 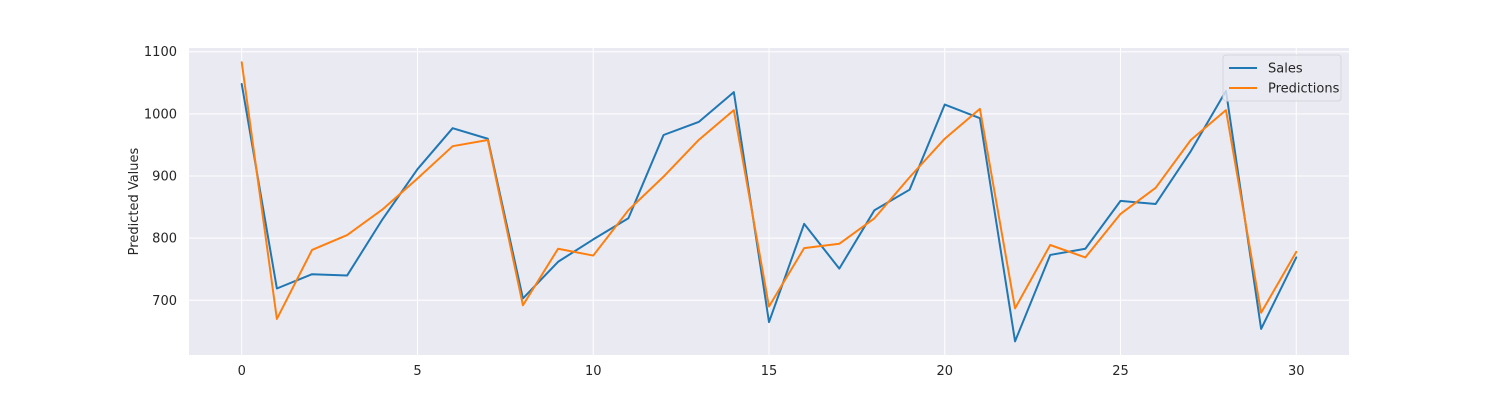 What do you see at coordinates (134, 201) in the screenshot?
I see `y-axis-label: Predicted Values` at bounding box center [134, 201].